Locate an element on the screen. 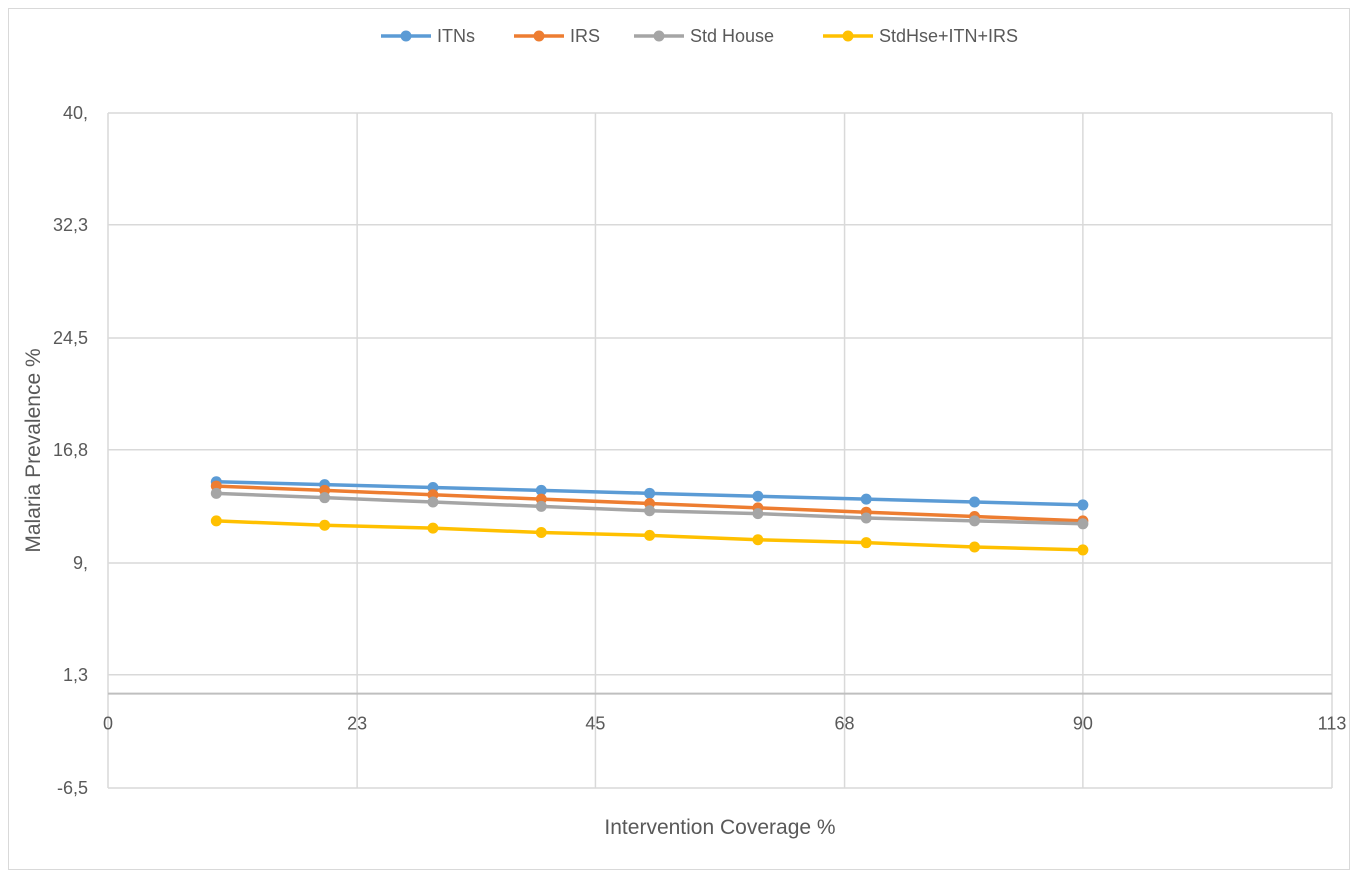 This screenshot has height=877, width=1356. series-std-house is located at coordinates (649, 508).